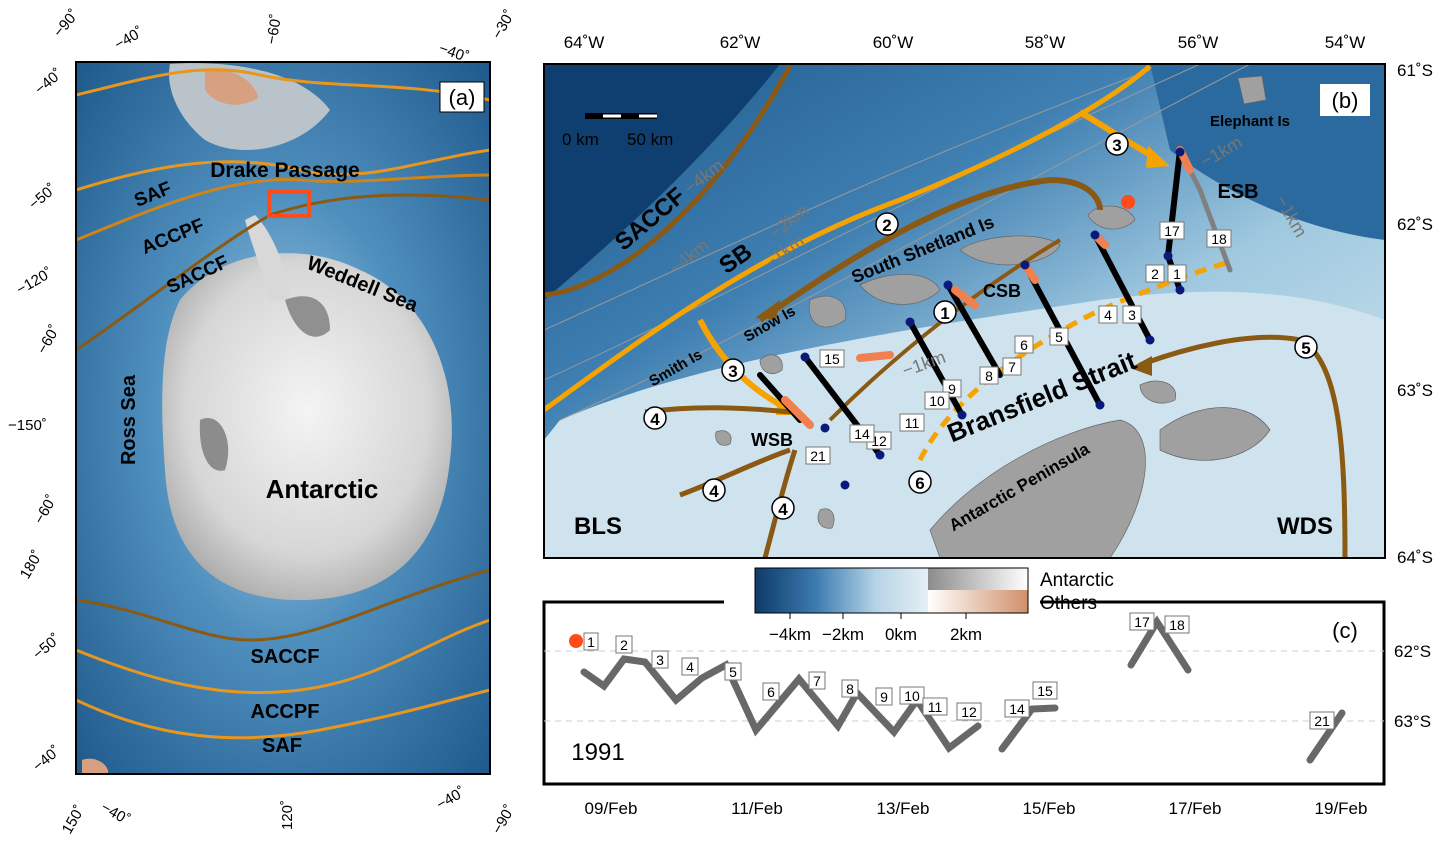  What do you see at coordinates (978, 579) in the screenshot?
I see `colorbar-antarctic` at bounding box center [978, 579].